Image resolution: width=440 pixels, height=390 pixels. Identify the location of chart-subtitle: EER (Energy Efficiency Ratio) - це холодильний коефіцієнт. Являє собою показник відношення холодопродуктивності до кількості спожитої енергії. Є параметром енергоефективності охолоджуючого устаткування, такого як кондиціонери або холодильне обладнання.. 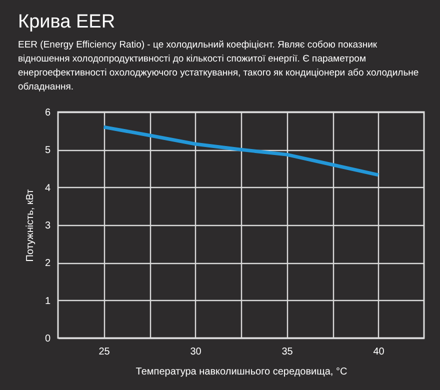
(218, 66).